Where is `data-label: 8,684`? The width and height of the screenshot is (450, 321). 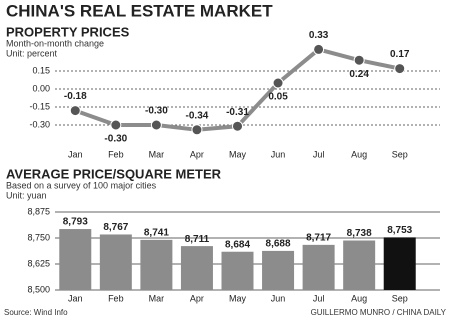
data-label: 8,684 is located at coordinates (237, 244).